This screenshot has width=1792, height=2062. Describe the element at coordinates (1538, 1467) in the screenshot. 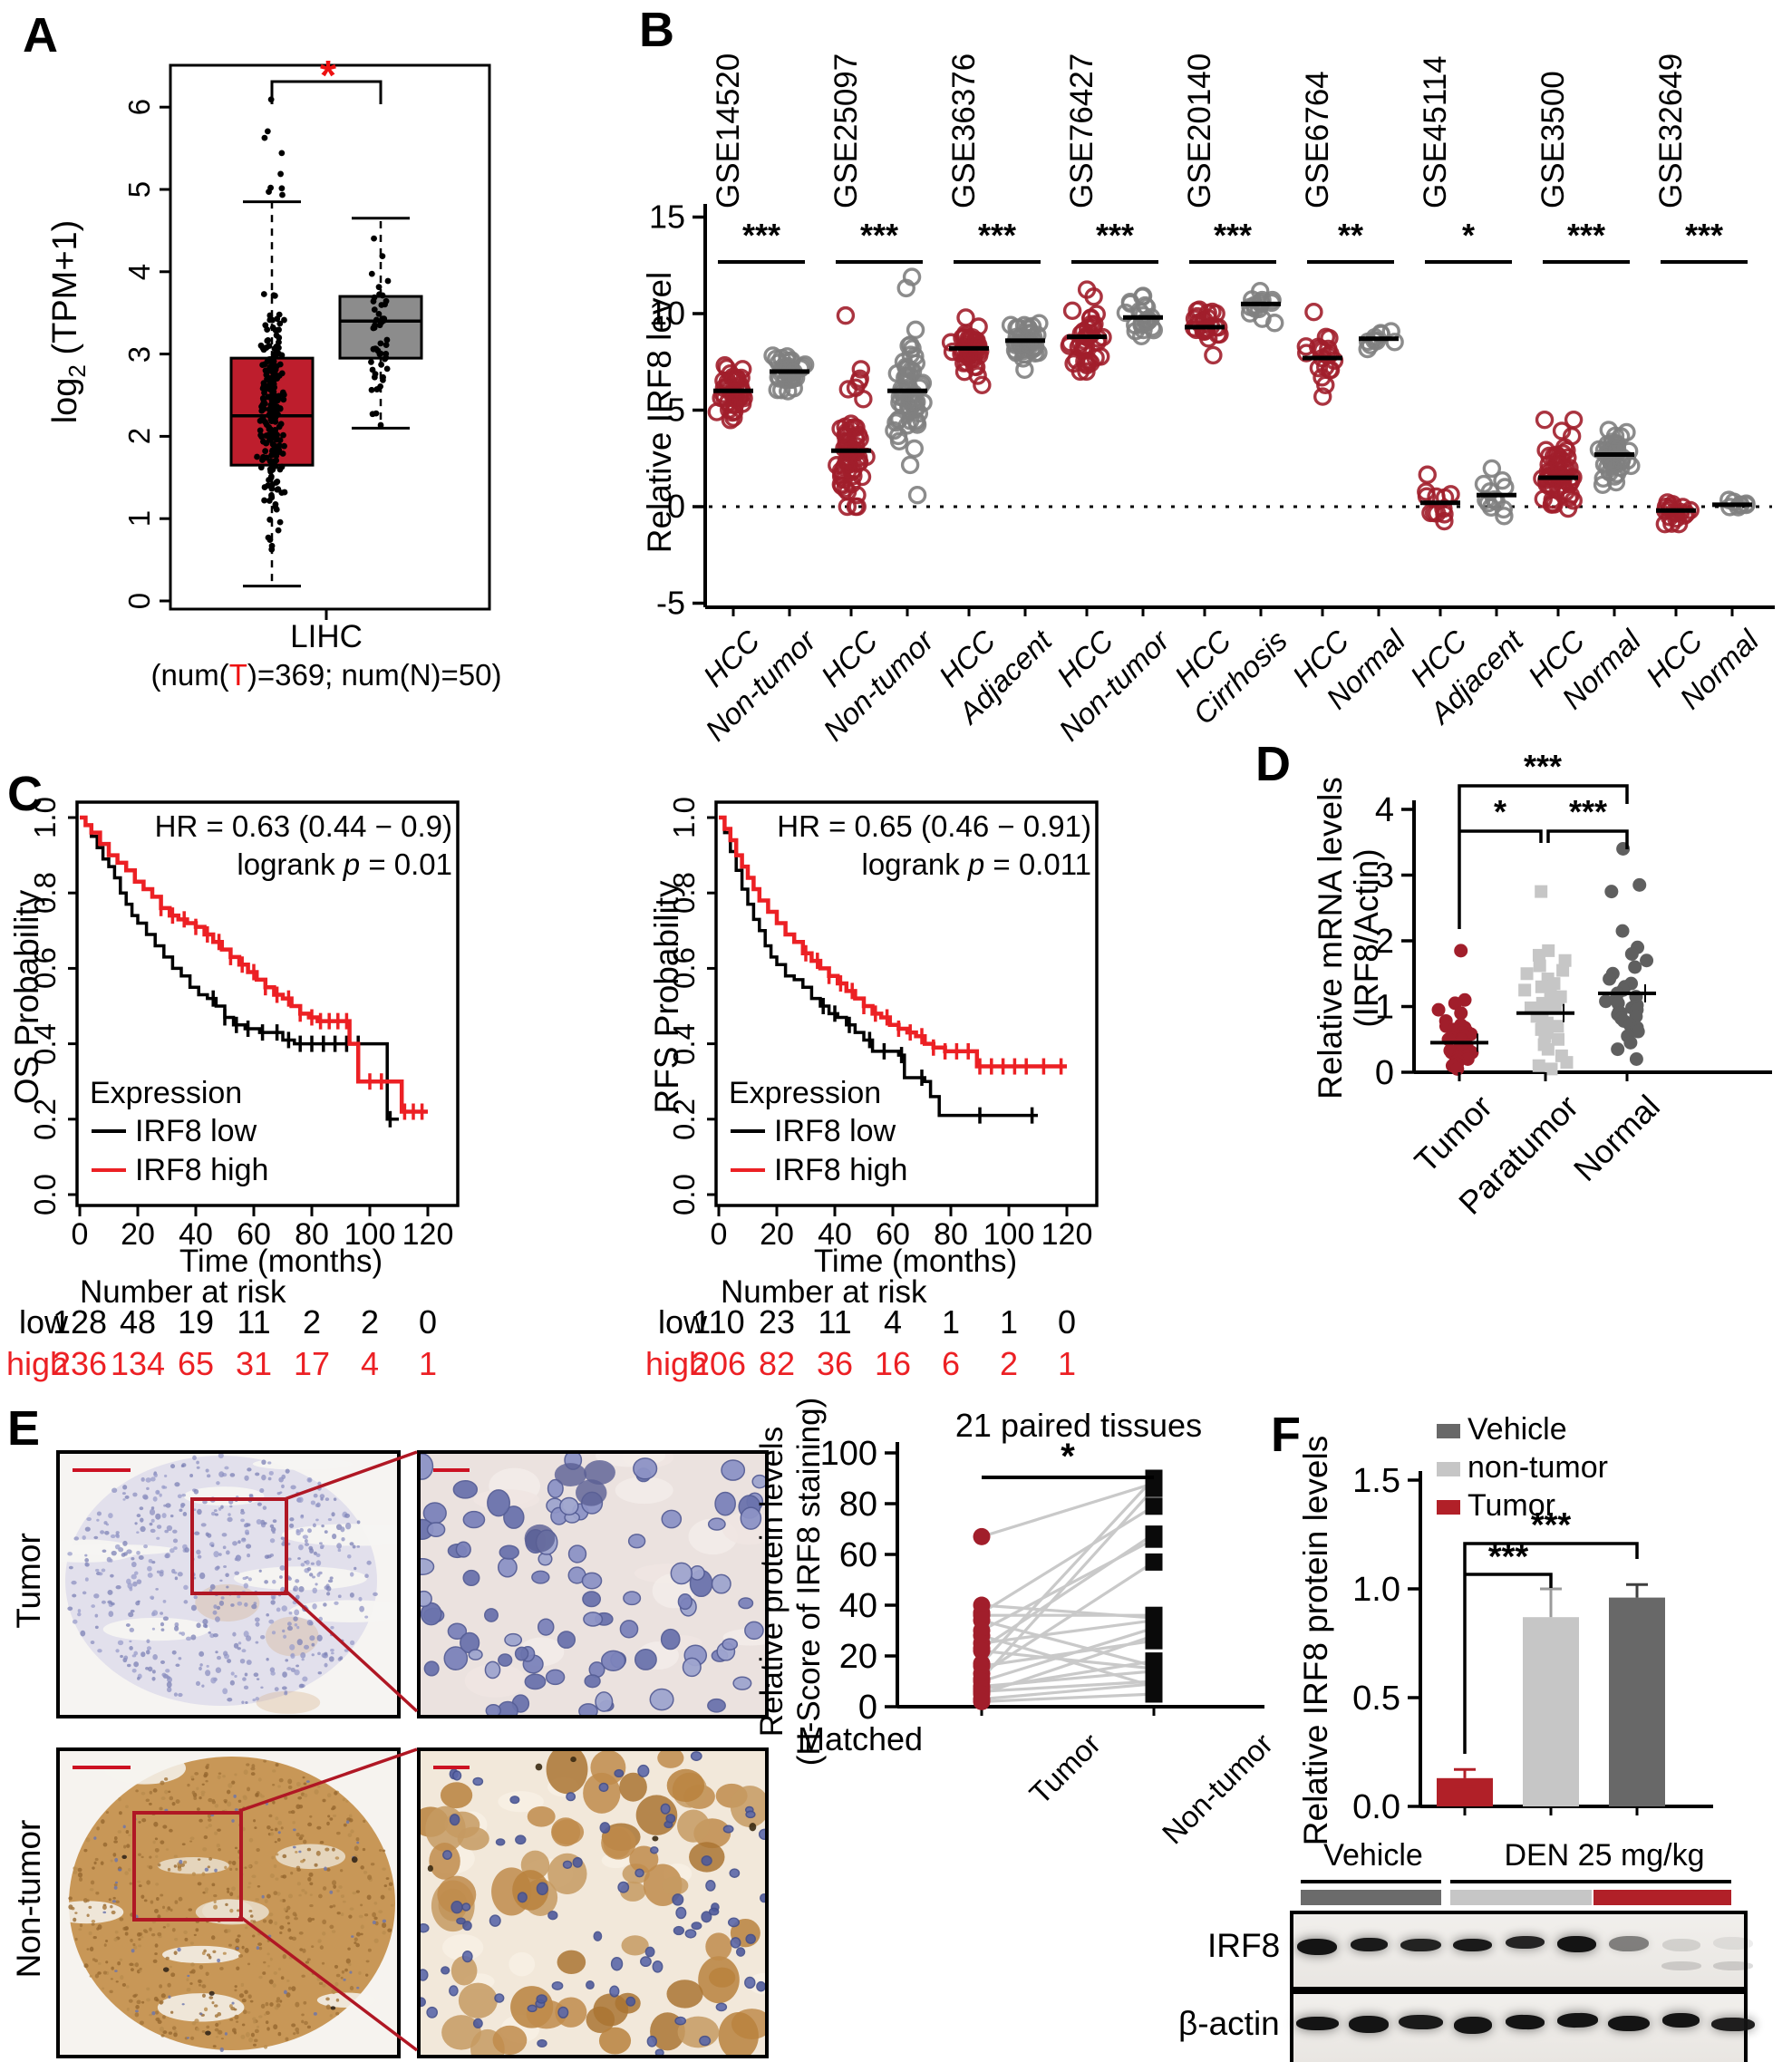

I see `nontumor-legend-label: non-tumor` at that location.